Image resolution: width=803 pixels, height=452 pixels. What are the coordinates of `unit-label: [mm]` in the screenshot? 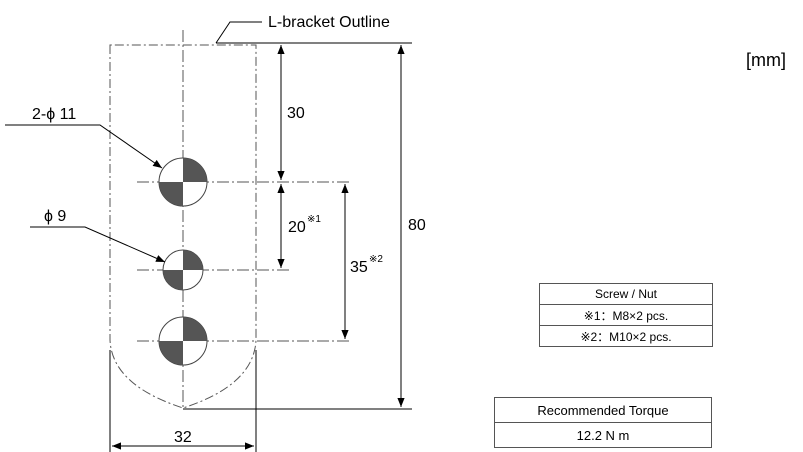 It's located at (766, 60).